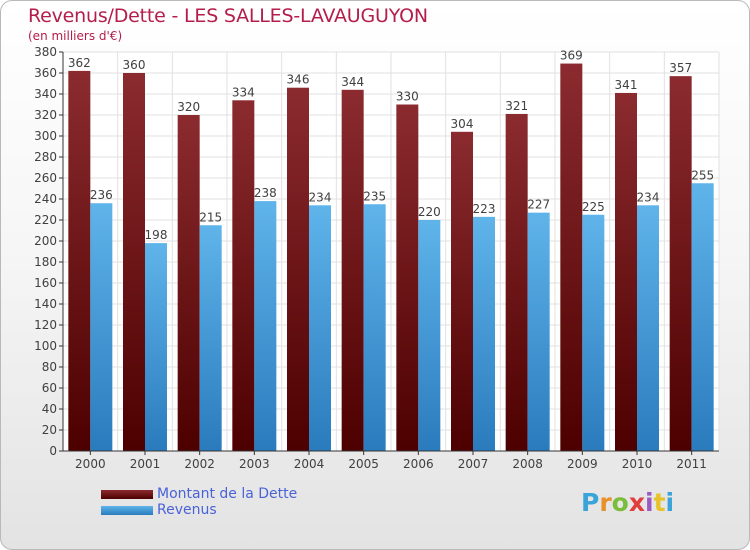 The width and height of the screenshot is (750, 550). Describe the element at coordinates (101, 195) in the screenshot. I see `data-label-revenus: 236` at that location.